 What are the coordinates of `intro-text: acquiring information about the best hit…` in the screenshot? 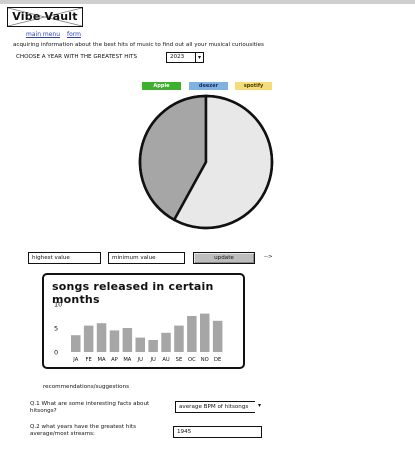 It's located at (153, 45).